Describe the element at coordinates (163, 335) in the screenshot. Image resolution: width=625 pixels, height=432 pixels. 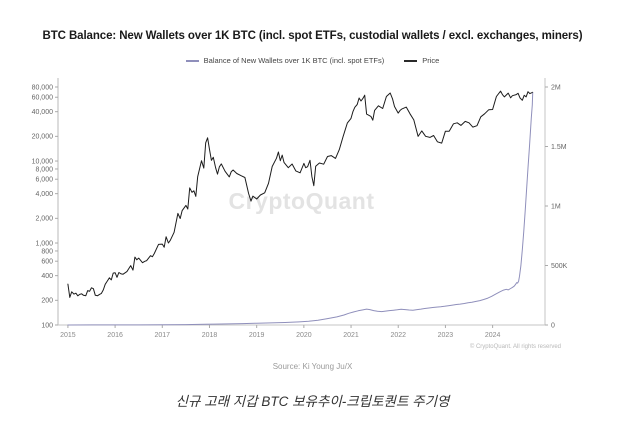
I see `x-axis-tick-label: 2017` at that location.